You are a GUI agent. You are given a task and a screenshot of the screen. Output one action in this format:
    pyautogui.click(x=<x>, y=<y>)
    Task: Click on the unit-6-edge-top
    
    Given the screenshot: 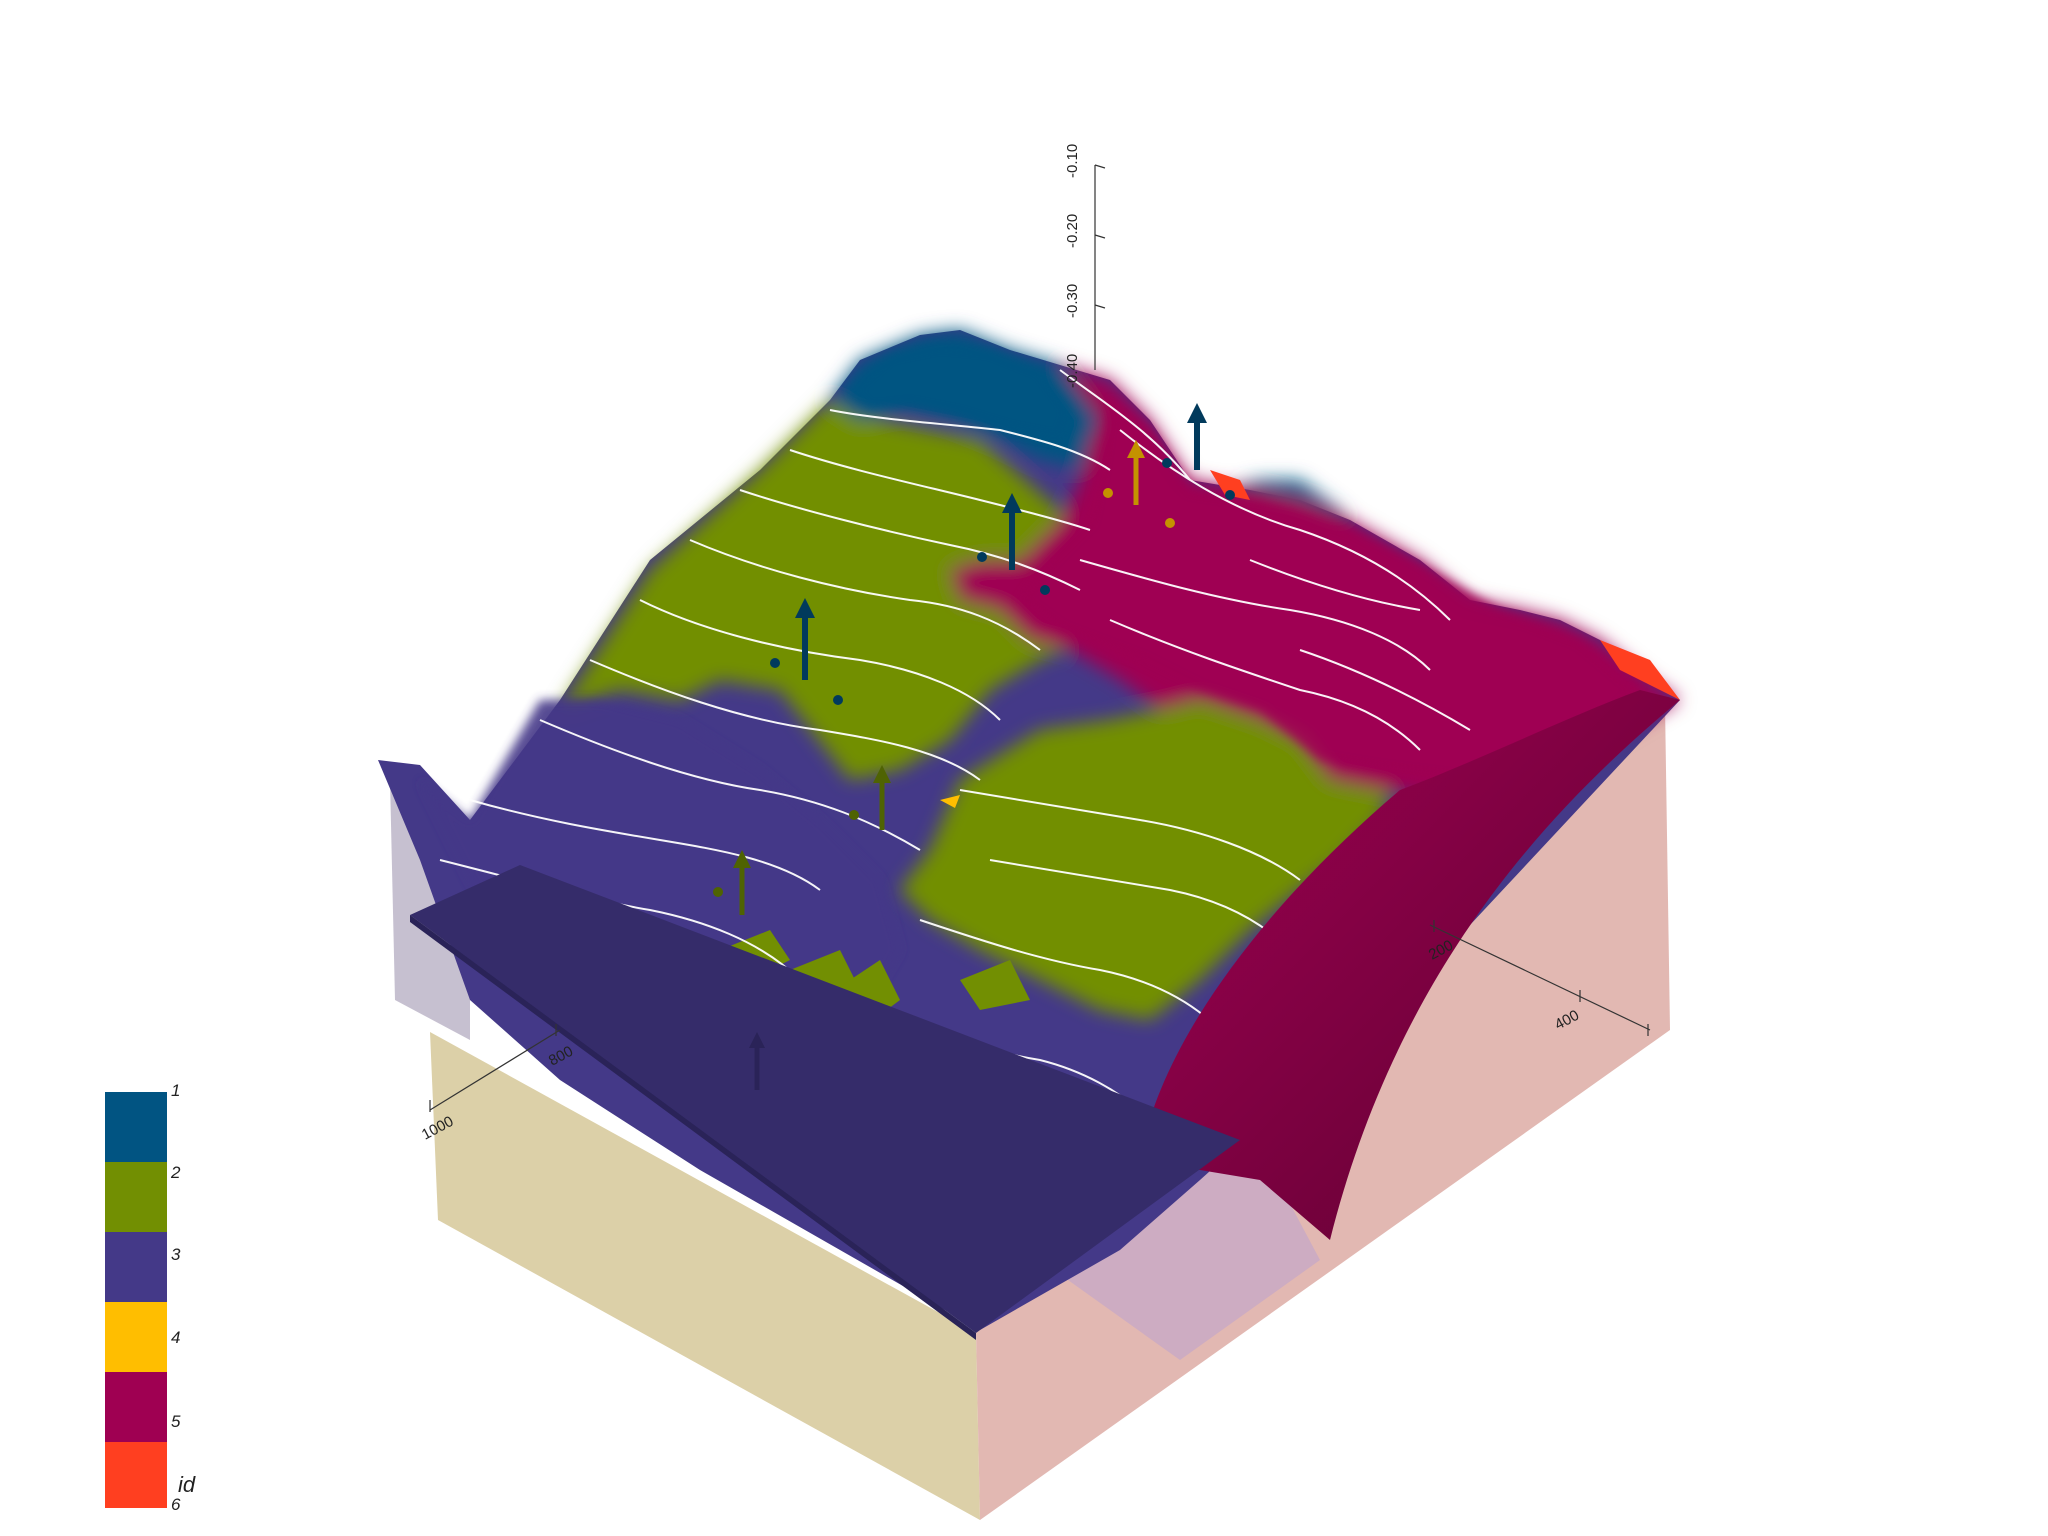 What is the action you would take?
    pyautogui.click(x=1230, y=485)
    